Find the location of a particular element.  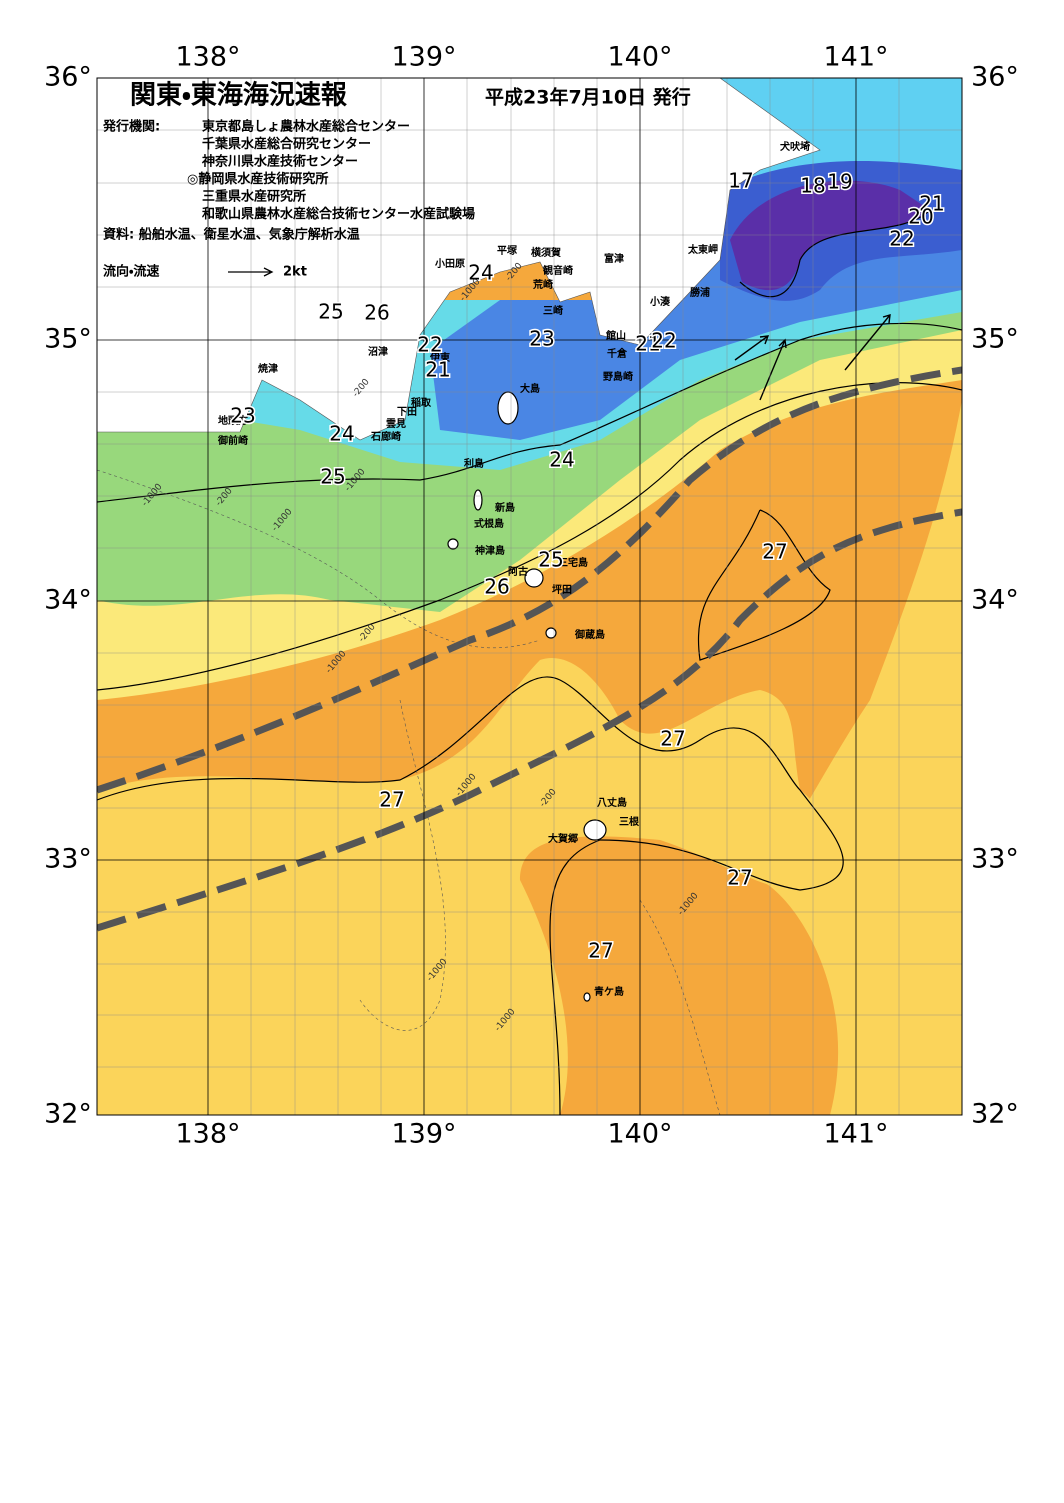

issuer: ◎静岡県水産技術研究所 is located at coordinates (257, 179).